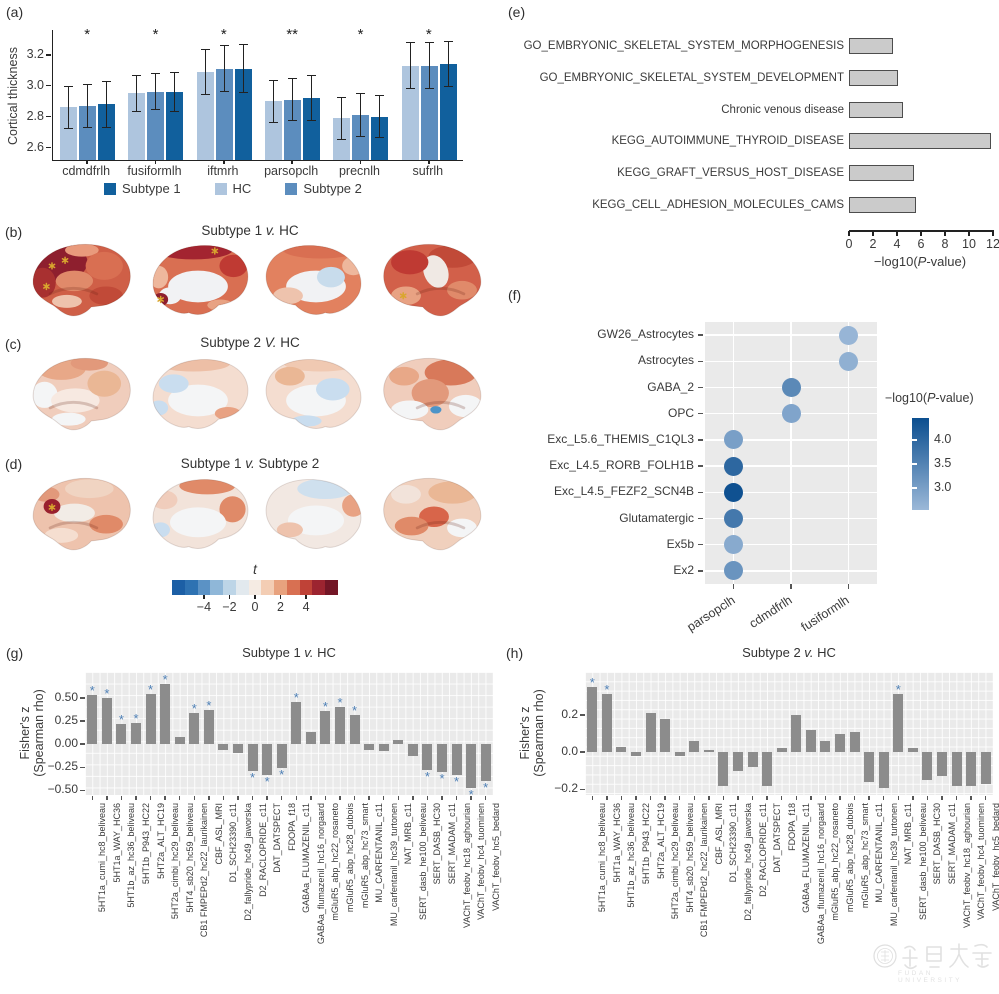 The image size is (999, 994). What do you see at coordinates (14, 232) in the screenshot?
I see `panel-b-label: (b)` at bounding box center [14, 232].